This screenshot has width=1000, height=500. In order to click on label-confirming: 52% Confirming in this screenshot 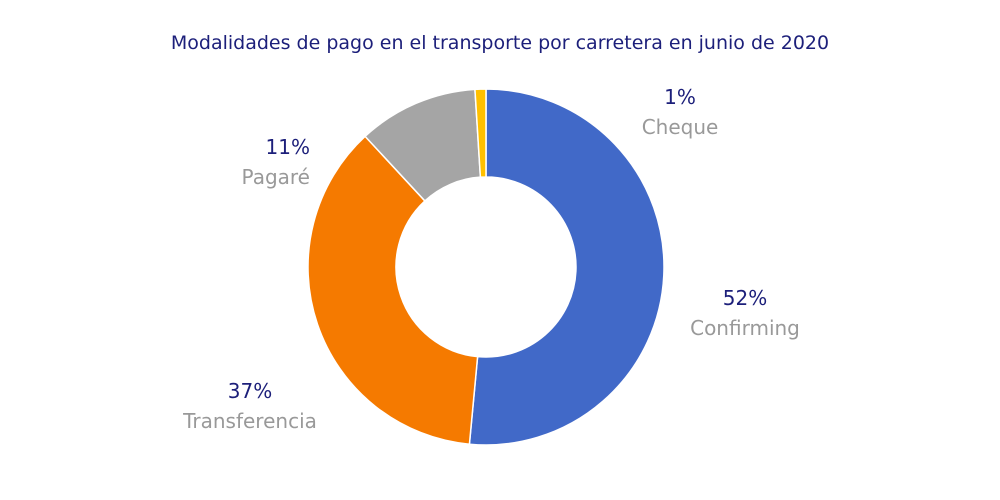, I will do `click(745, 313)`.